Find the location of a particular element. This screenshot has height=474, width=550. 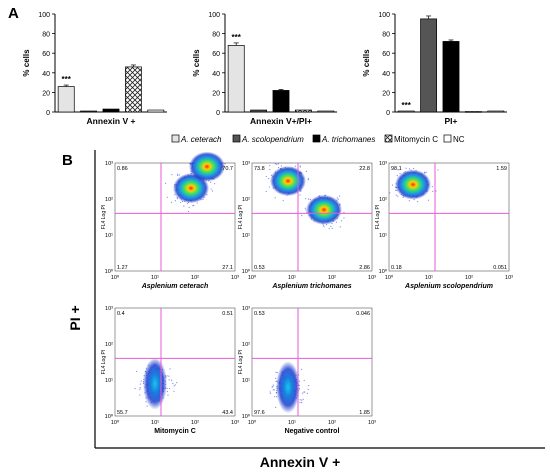

quadrant-lower-right: 0.051 is located at coordinates (500, 268).